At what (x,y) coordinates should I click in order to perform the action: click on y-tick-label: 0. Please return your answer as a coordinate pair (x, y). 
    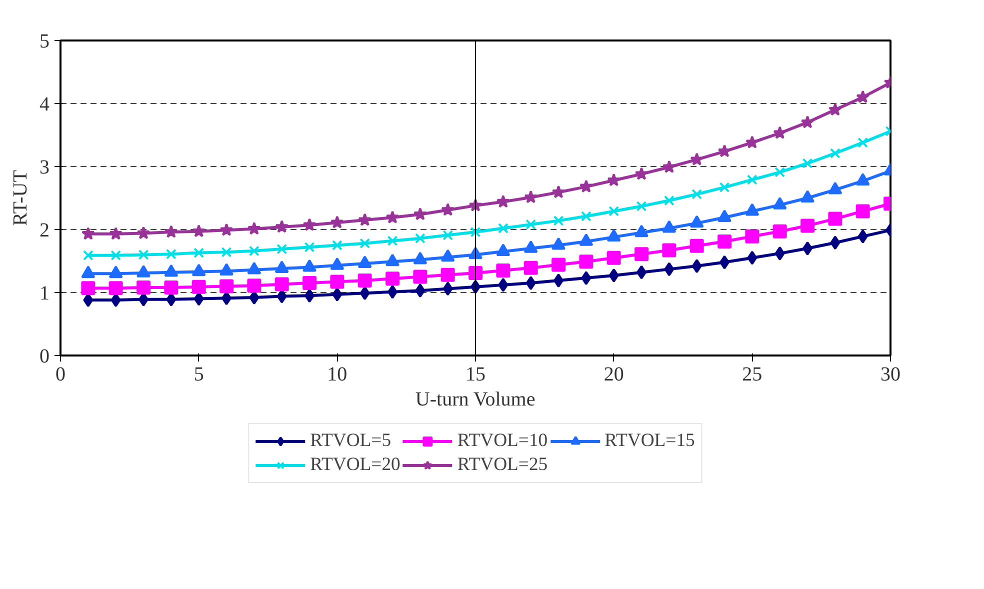
    Looking at the image, I should click on (45, 357).